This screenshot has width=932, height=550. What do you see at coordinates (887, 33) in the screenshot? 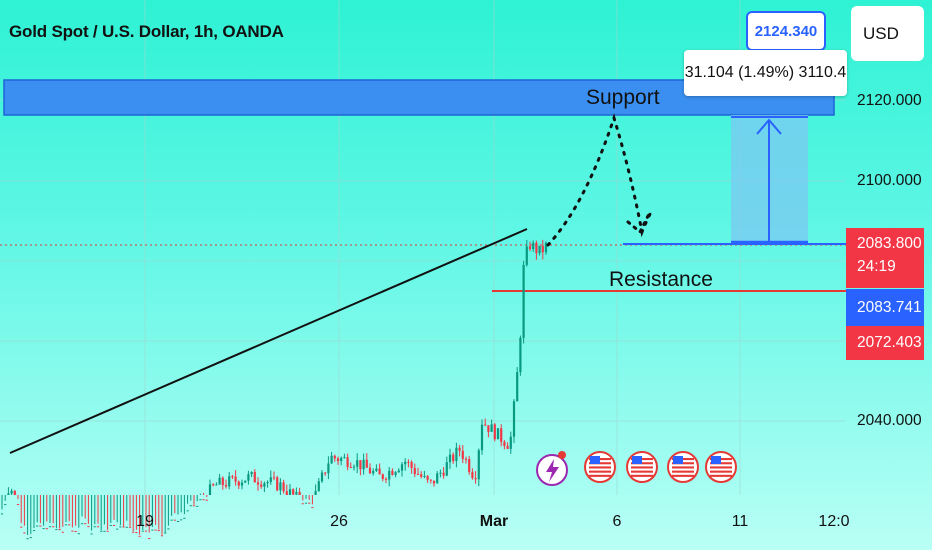
I see `currency-button: USD` at bounding box center [887, 33].